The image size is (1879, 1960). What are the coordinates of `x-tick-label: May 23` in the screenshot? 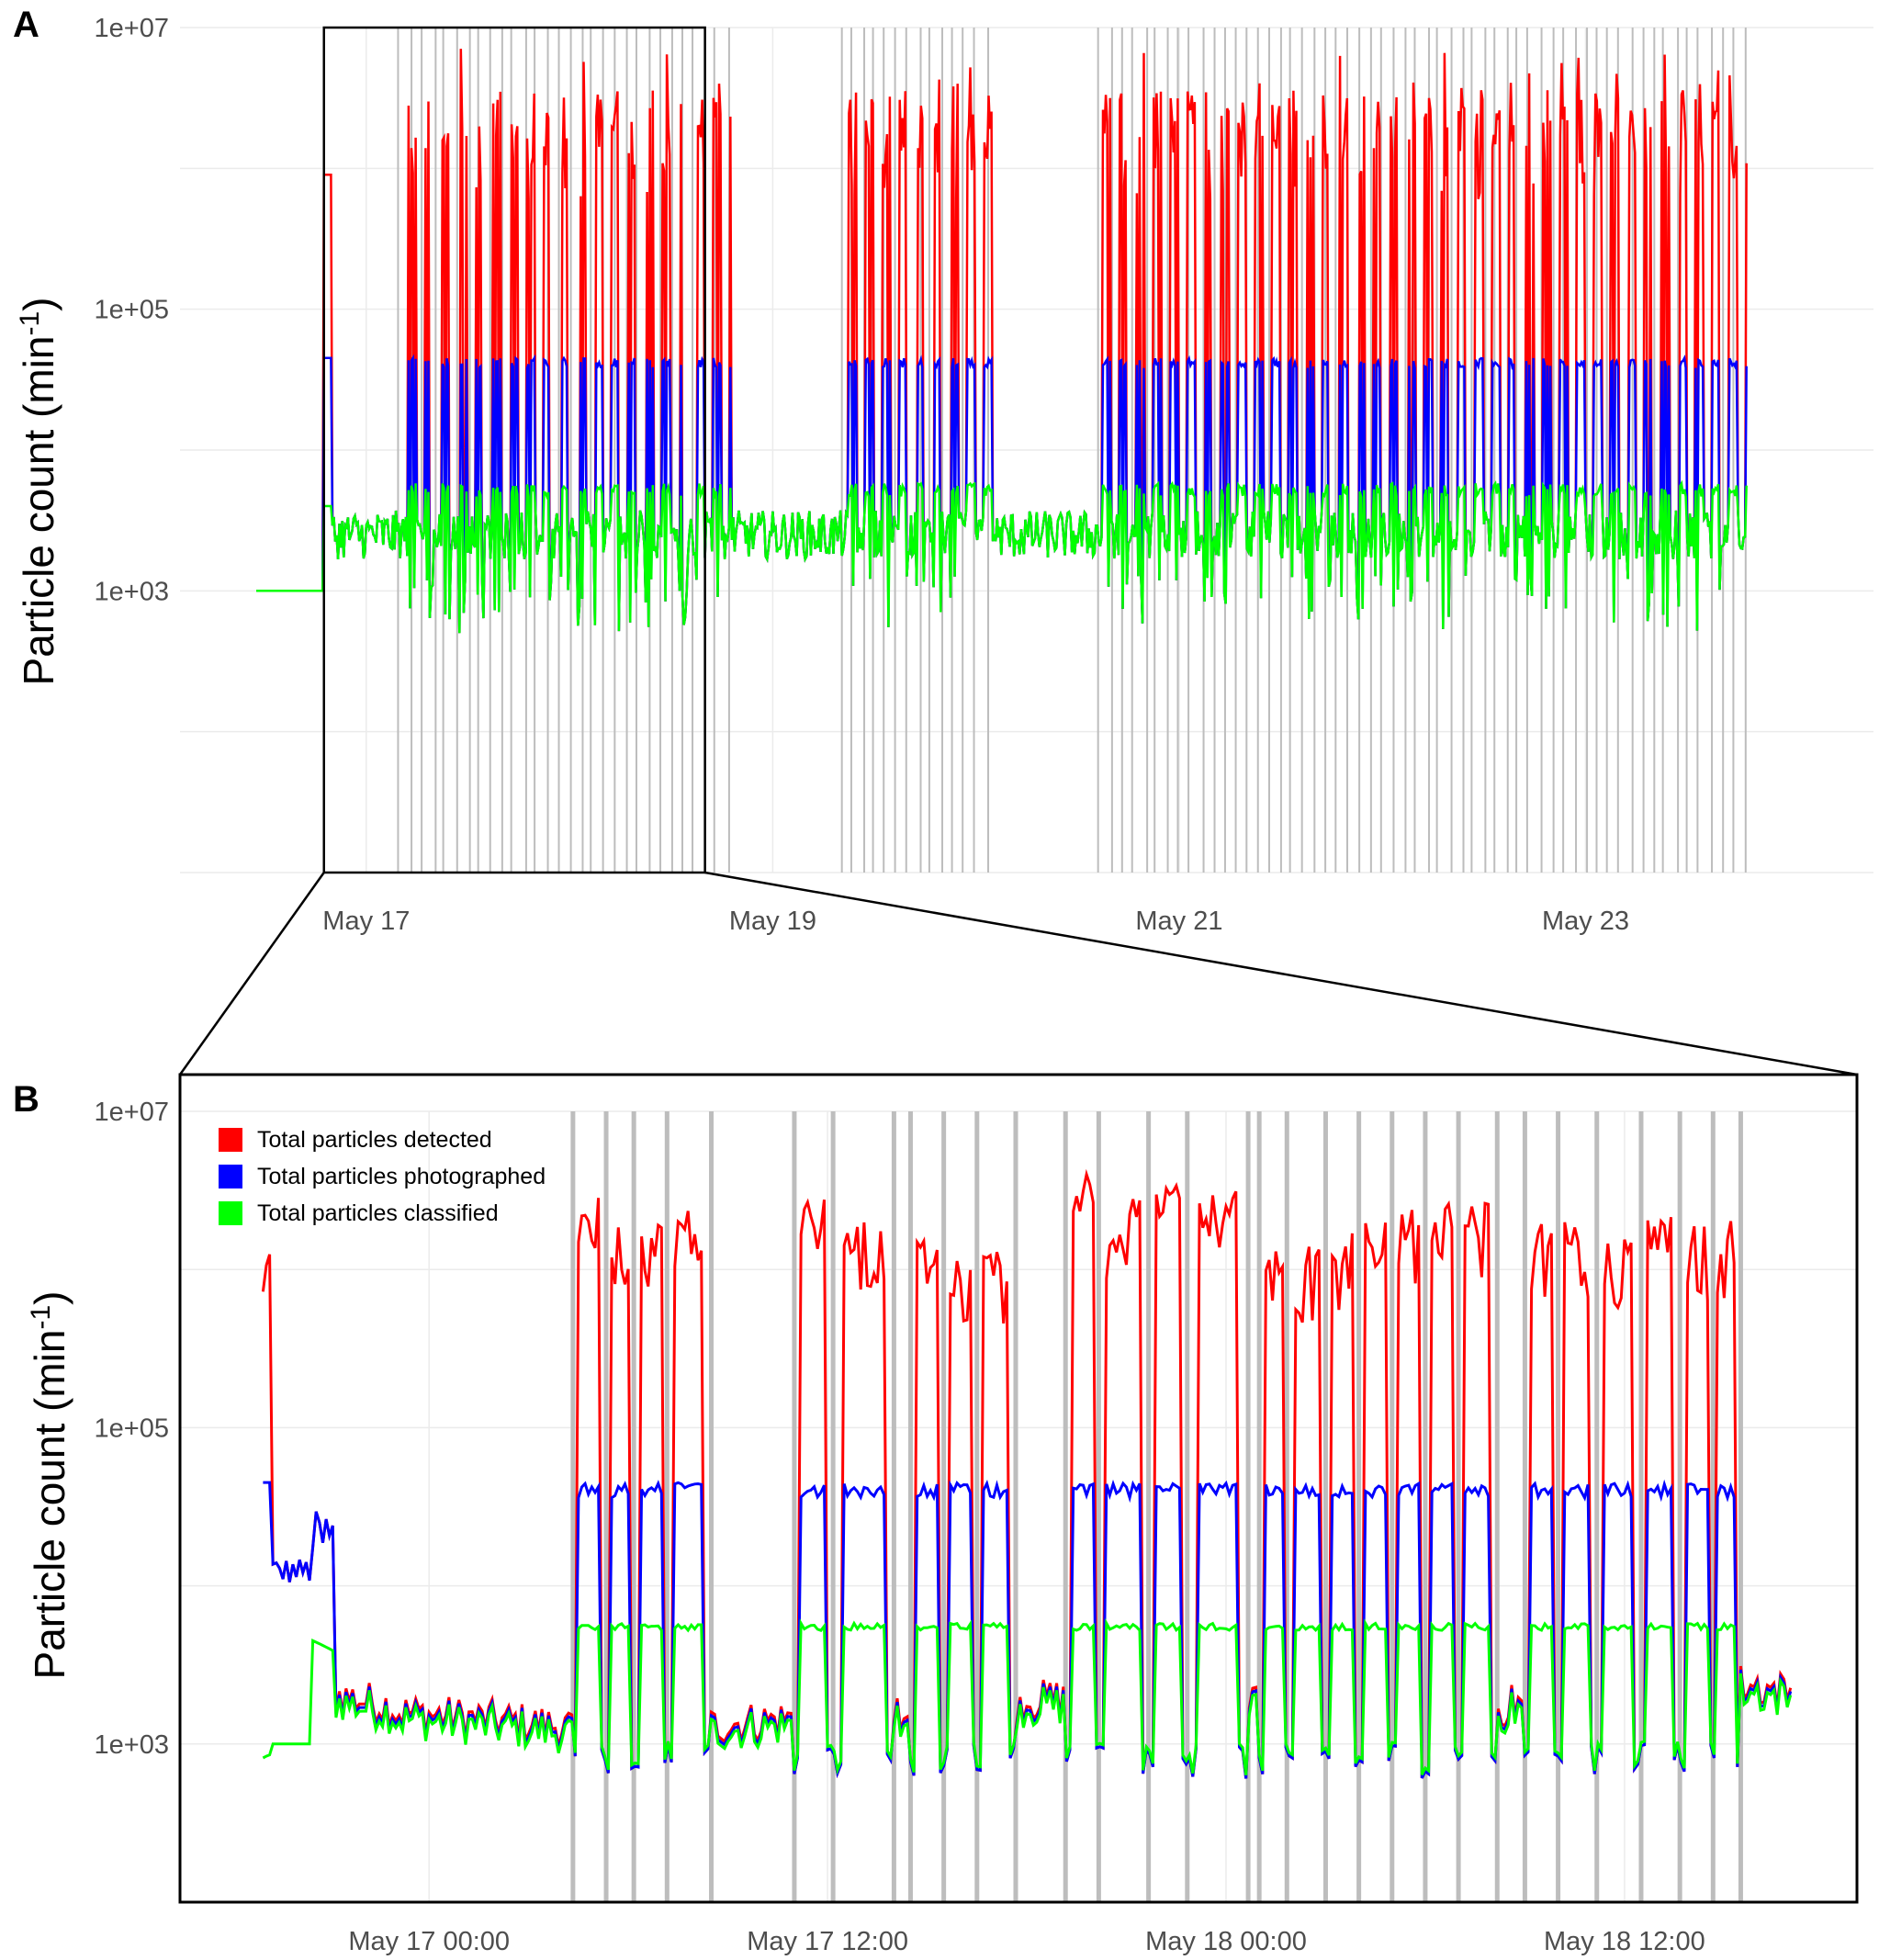 It's located at (1585, 921).